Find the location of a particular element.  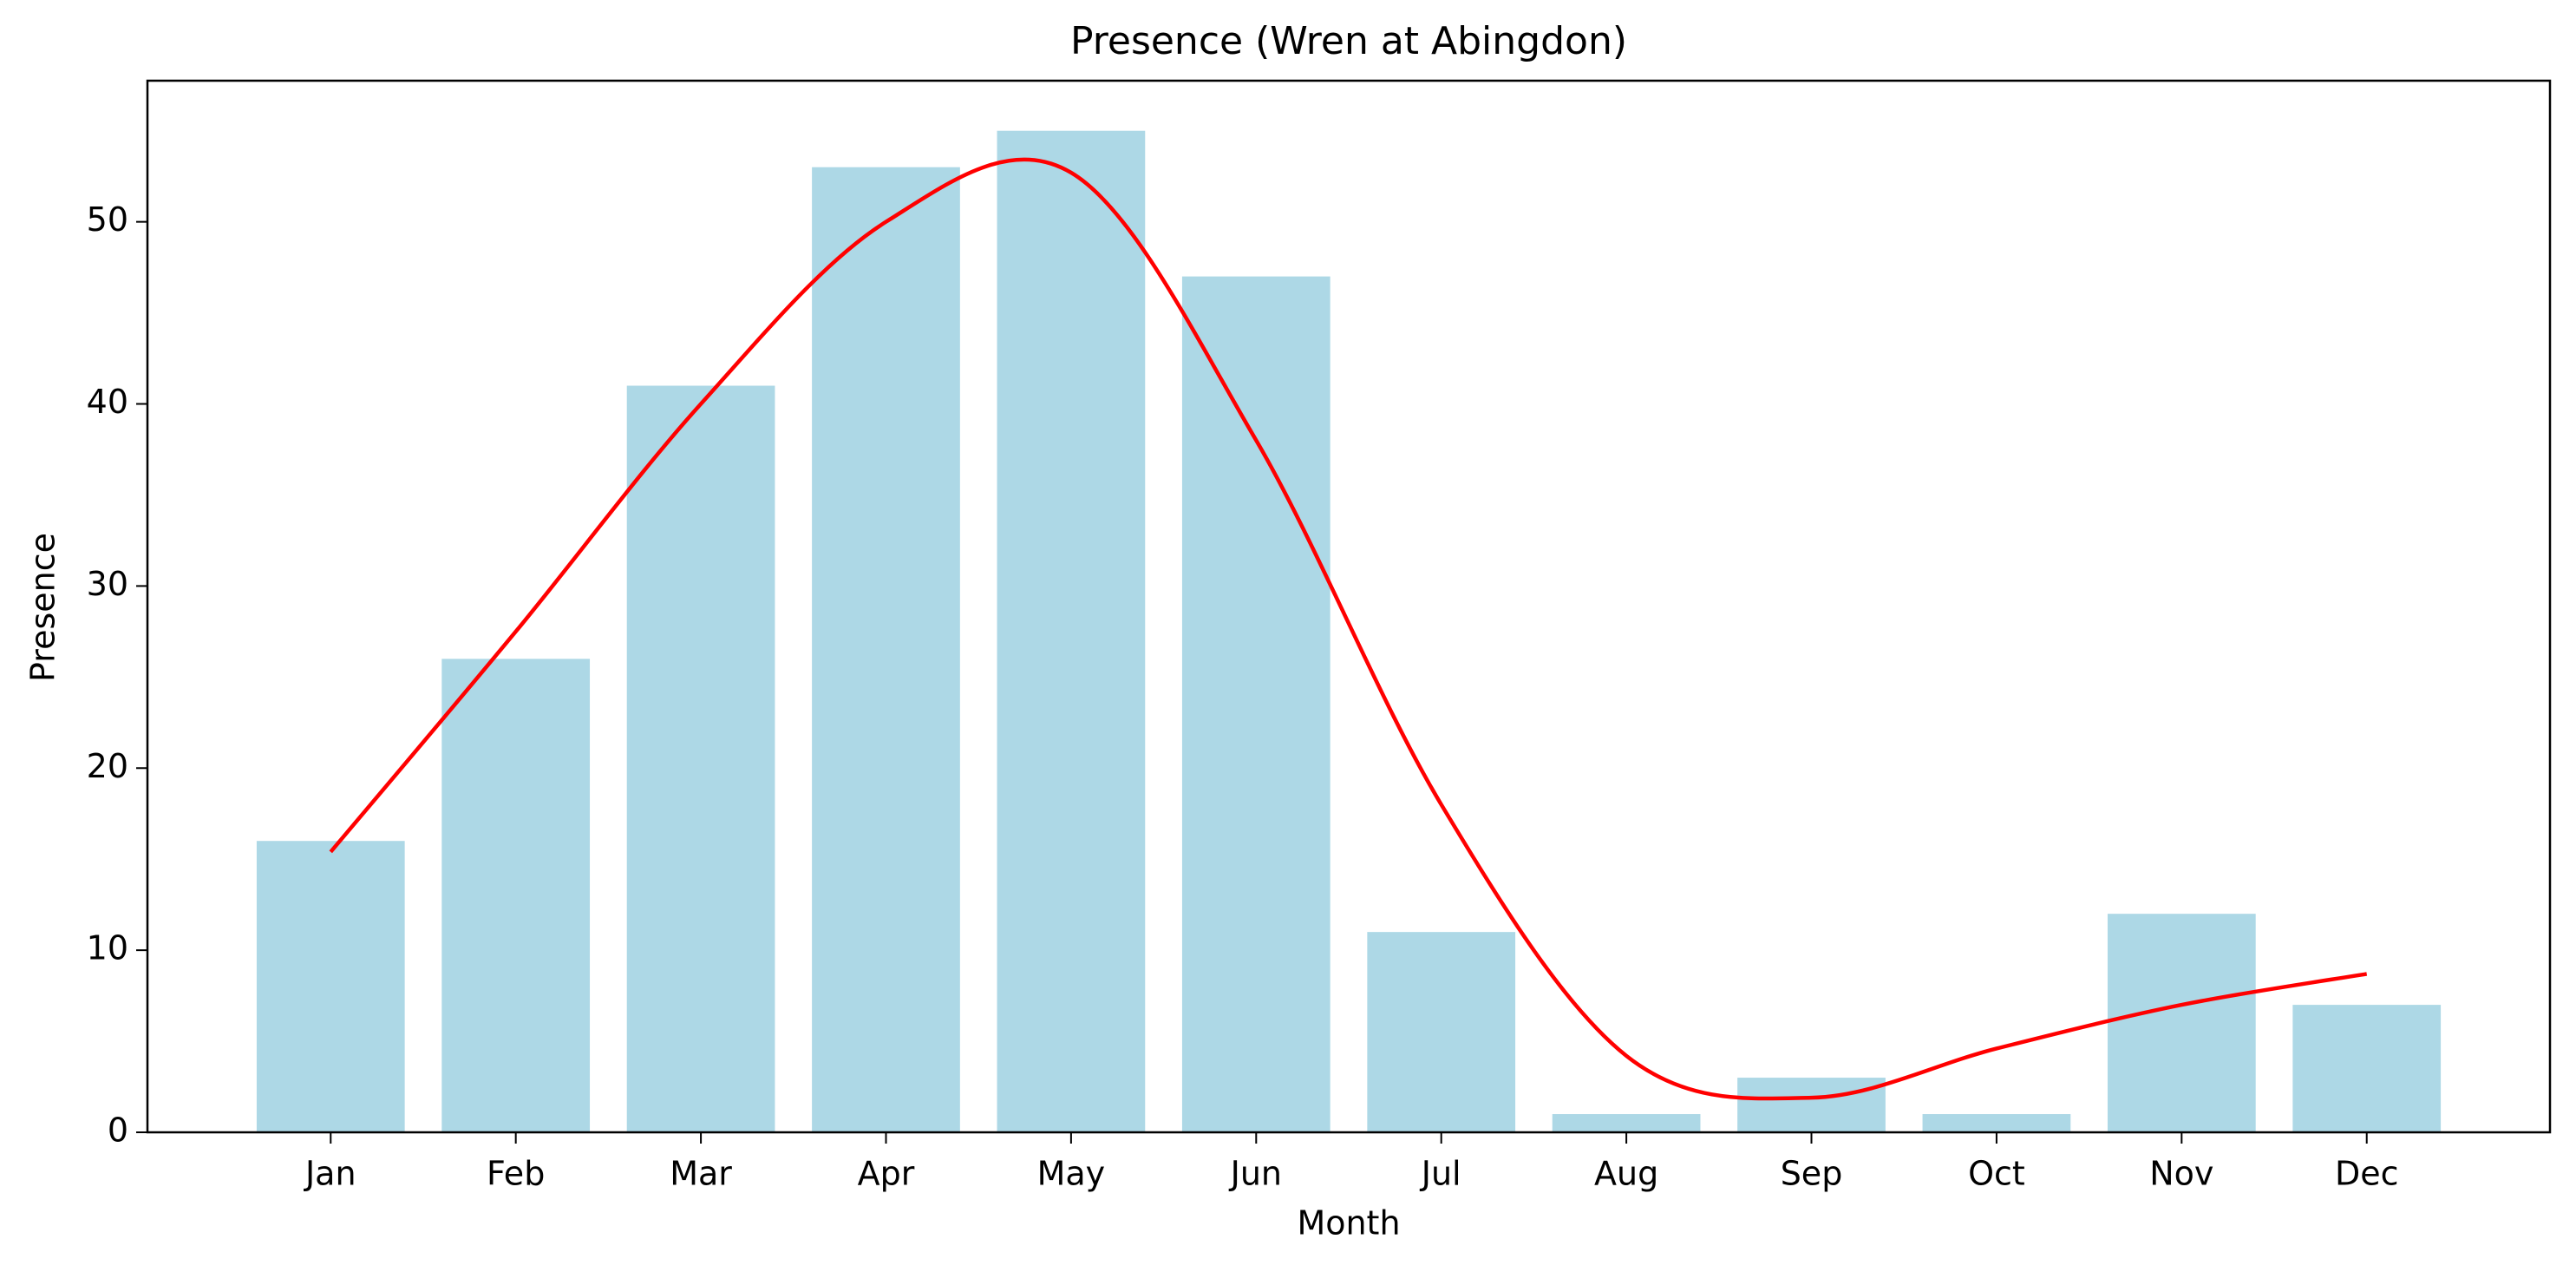

x-tick-label: Dec is located at coordinates (2367, 1174).